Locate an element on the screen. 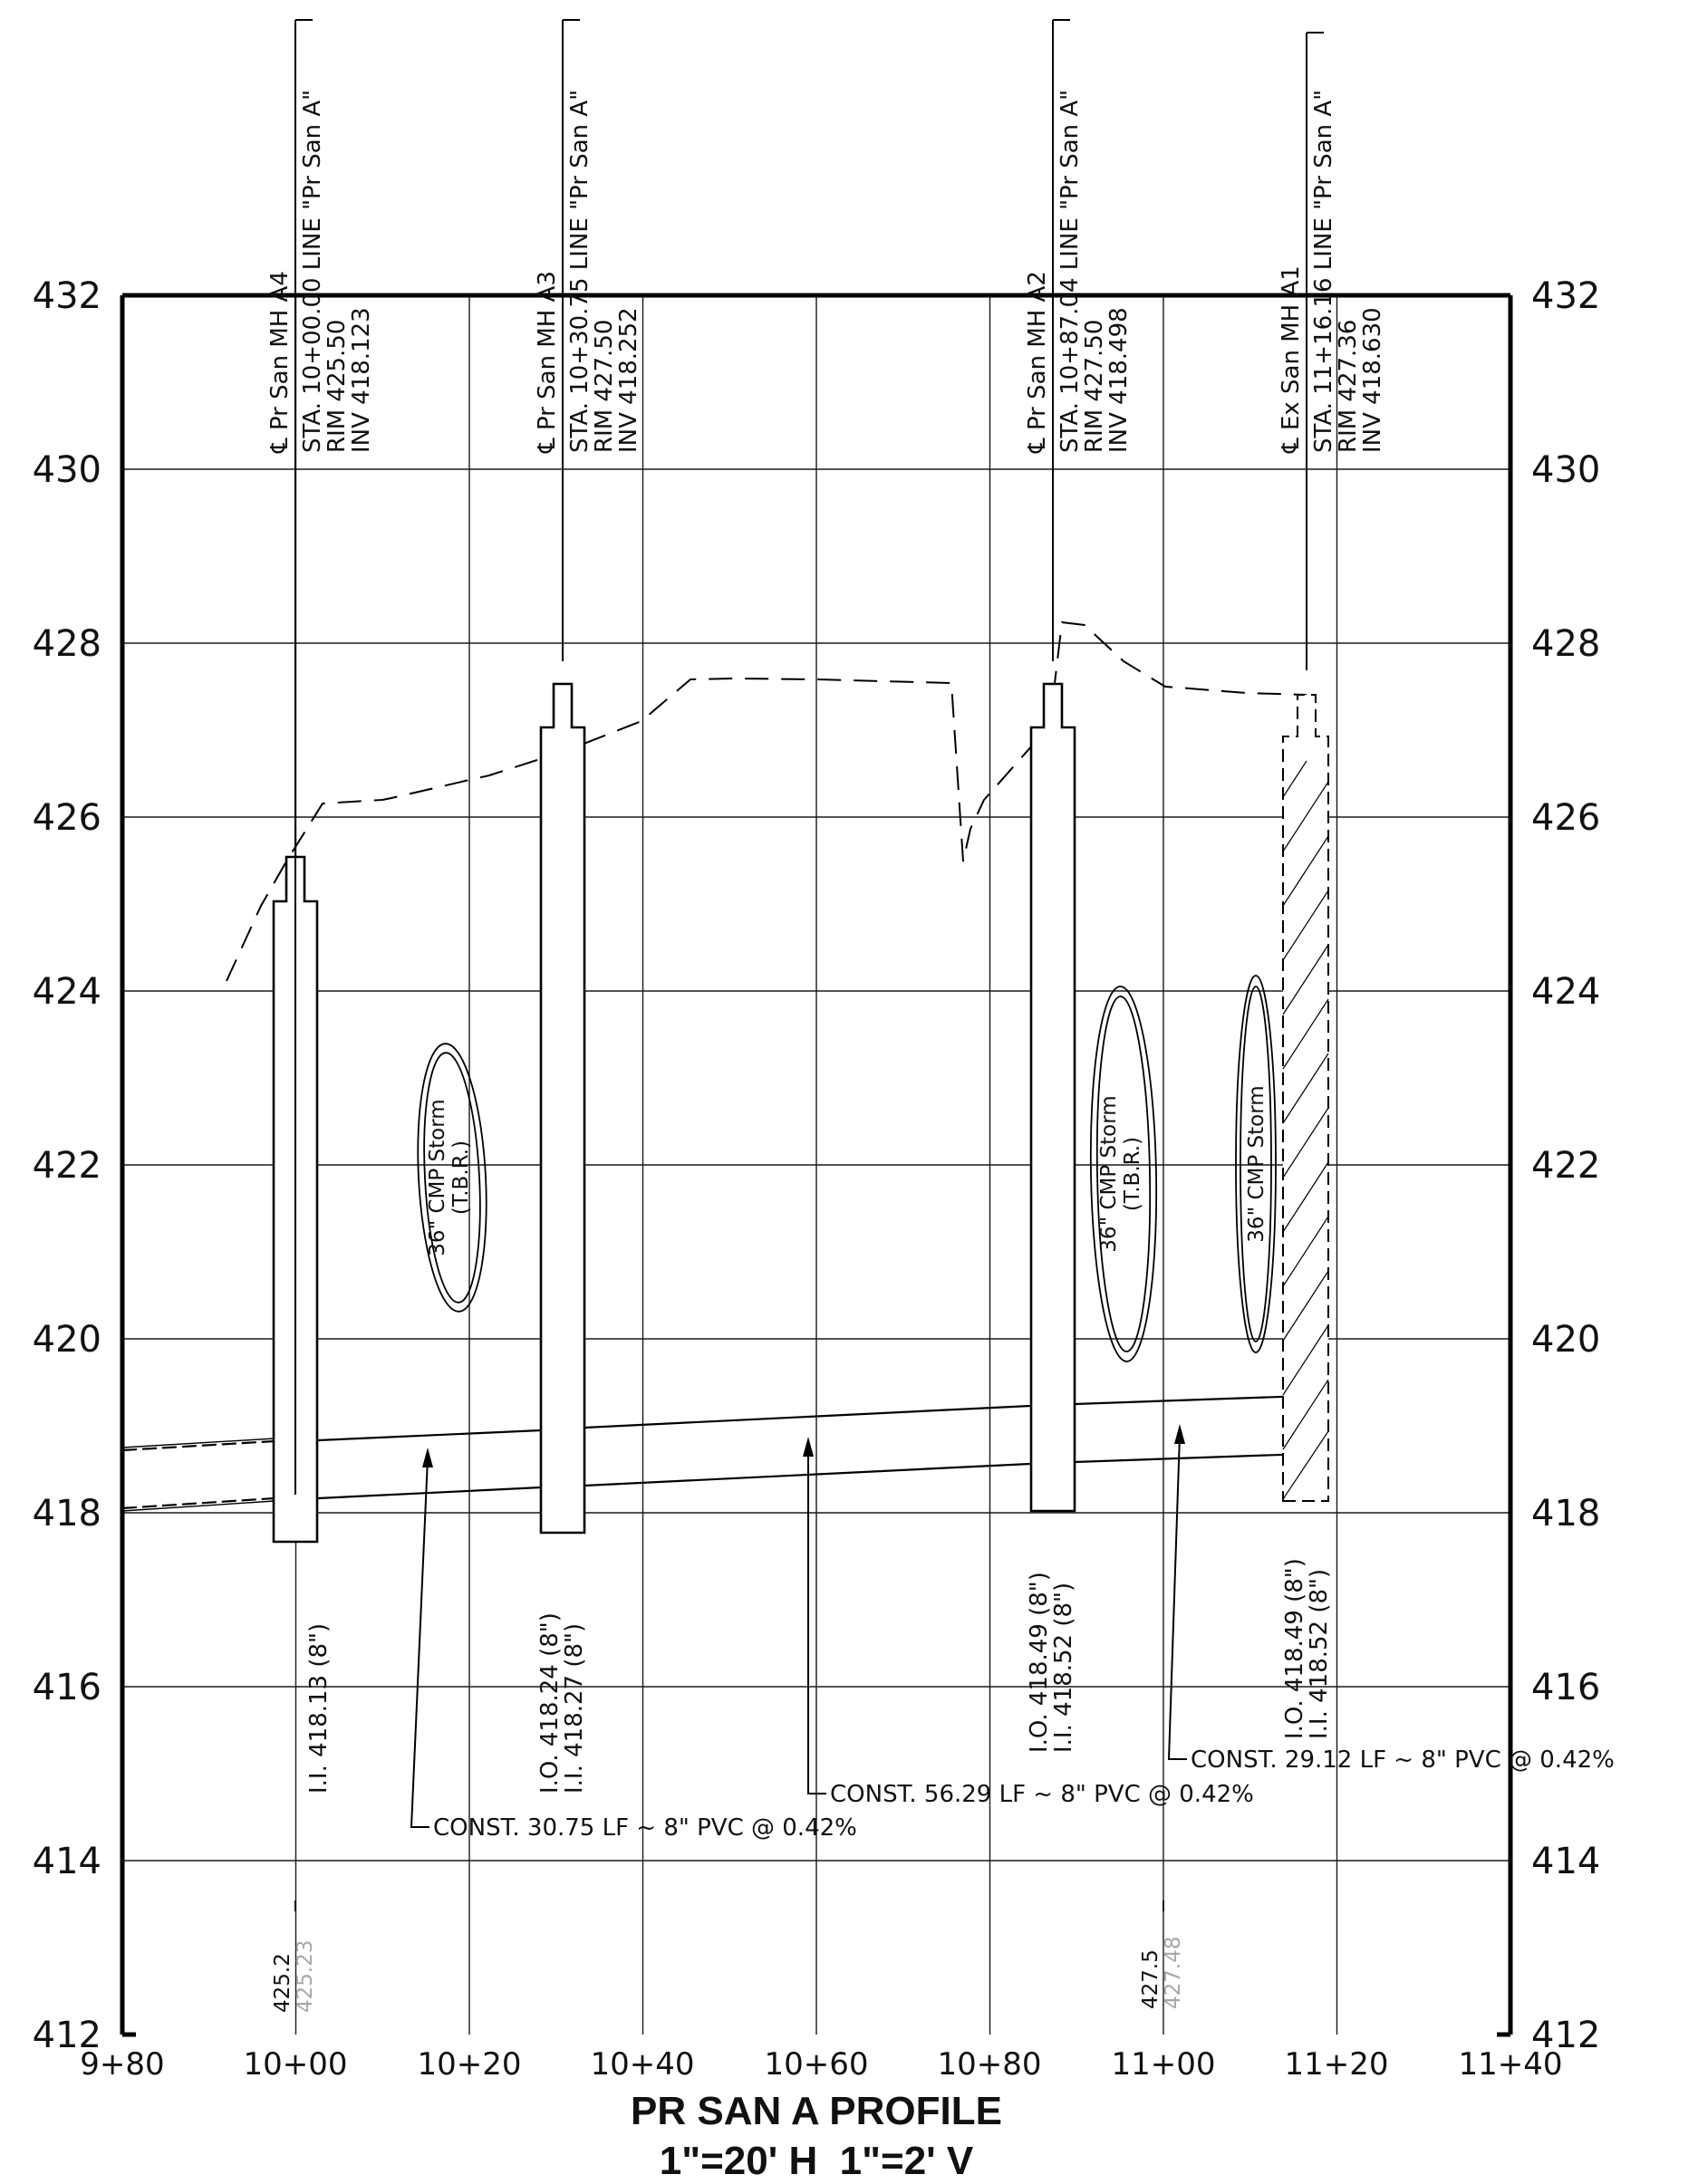 This screenshot has height=2184, width=1698. bottom-value-1100-plan: 427.5 is located at coordinates (1151, 1979).